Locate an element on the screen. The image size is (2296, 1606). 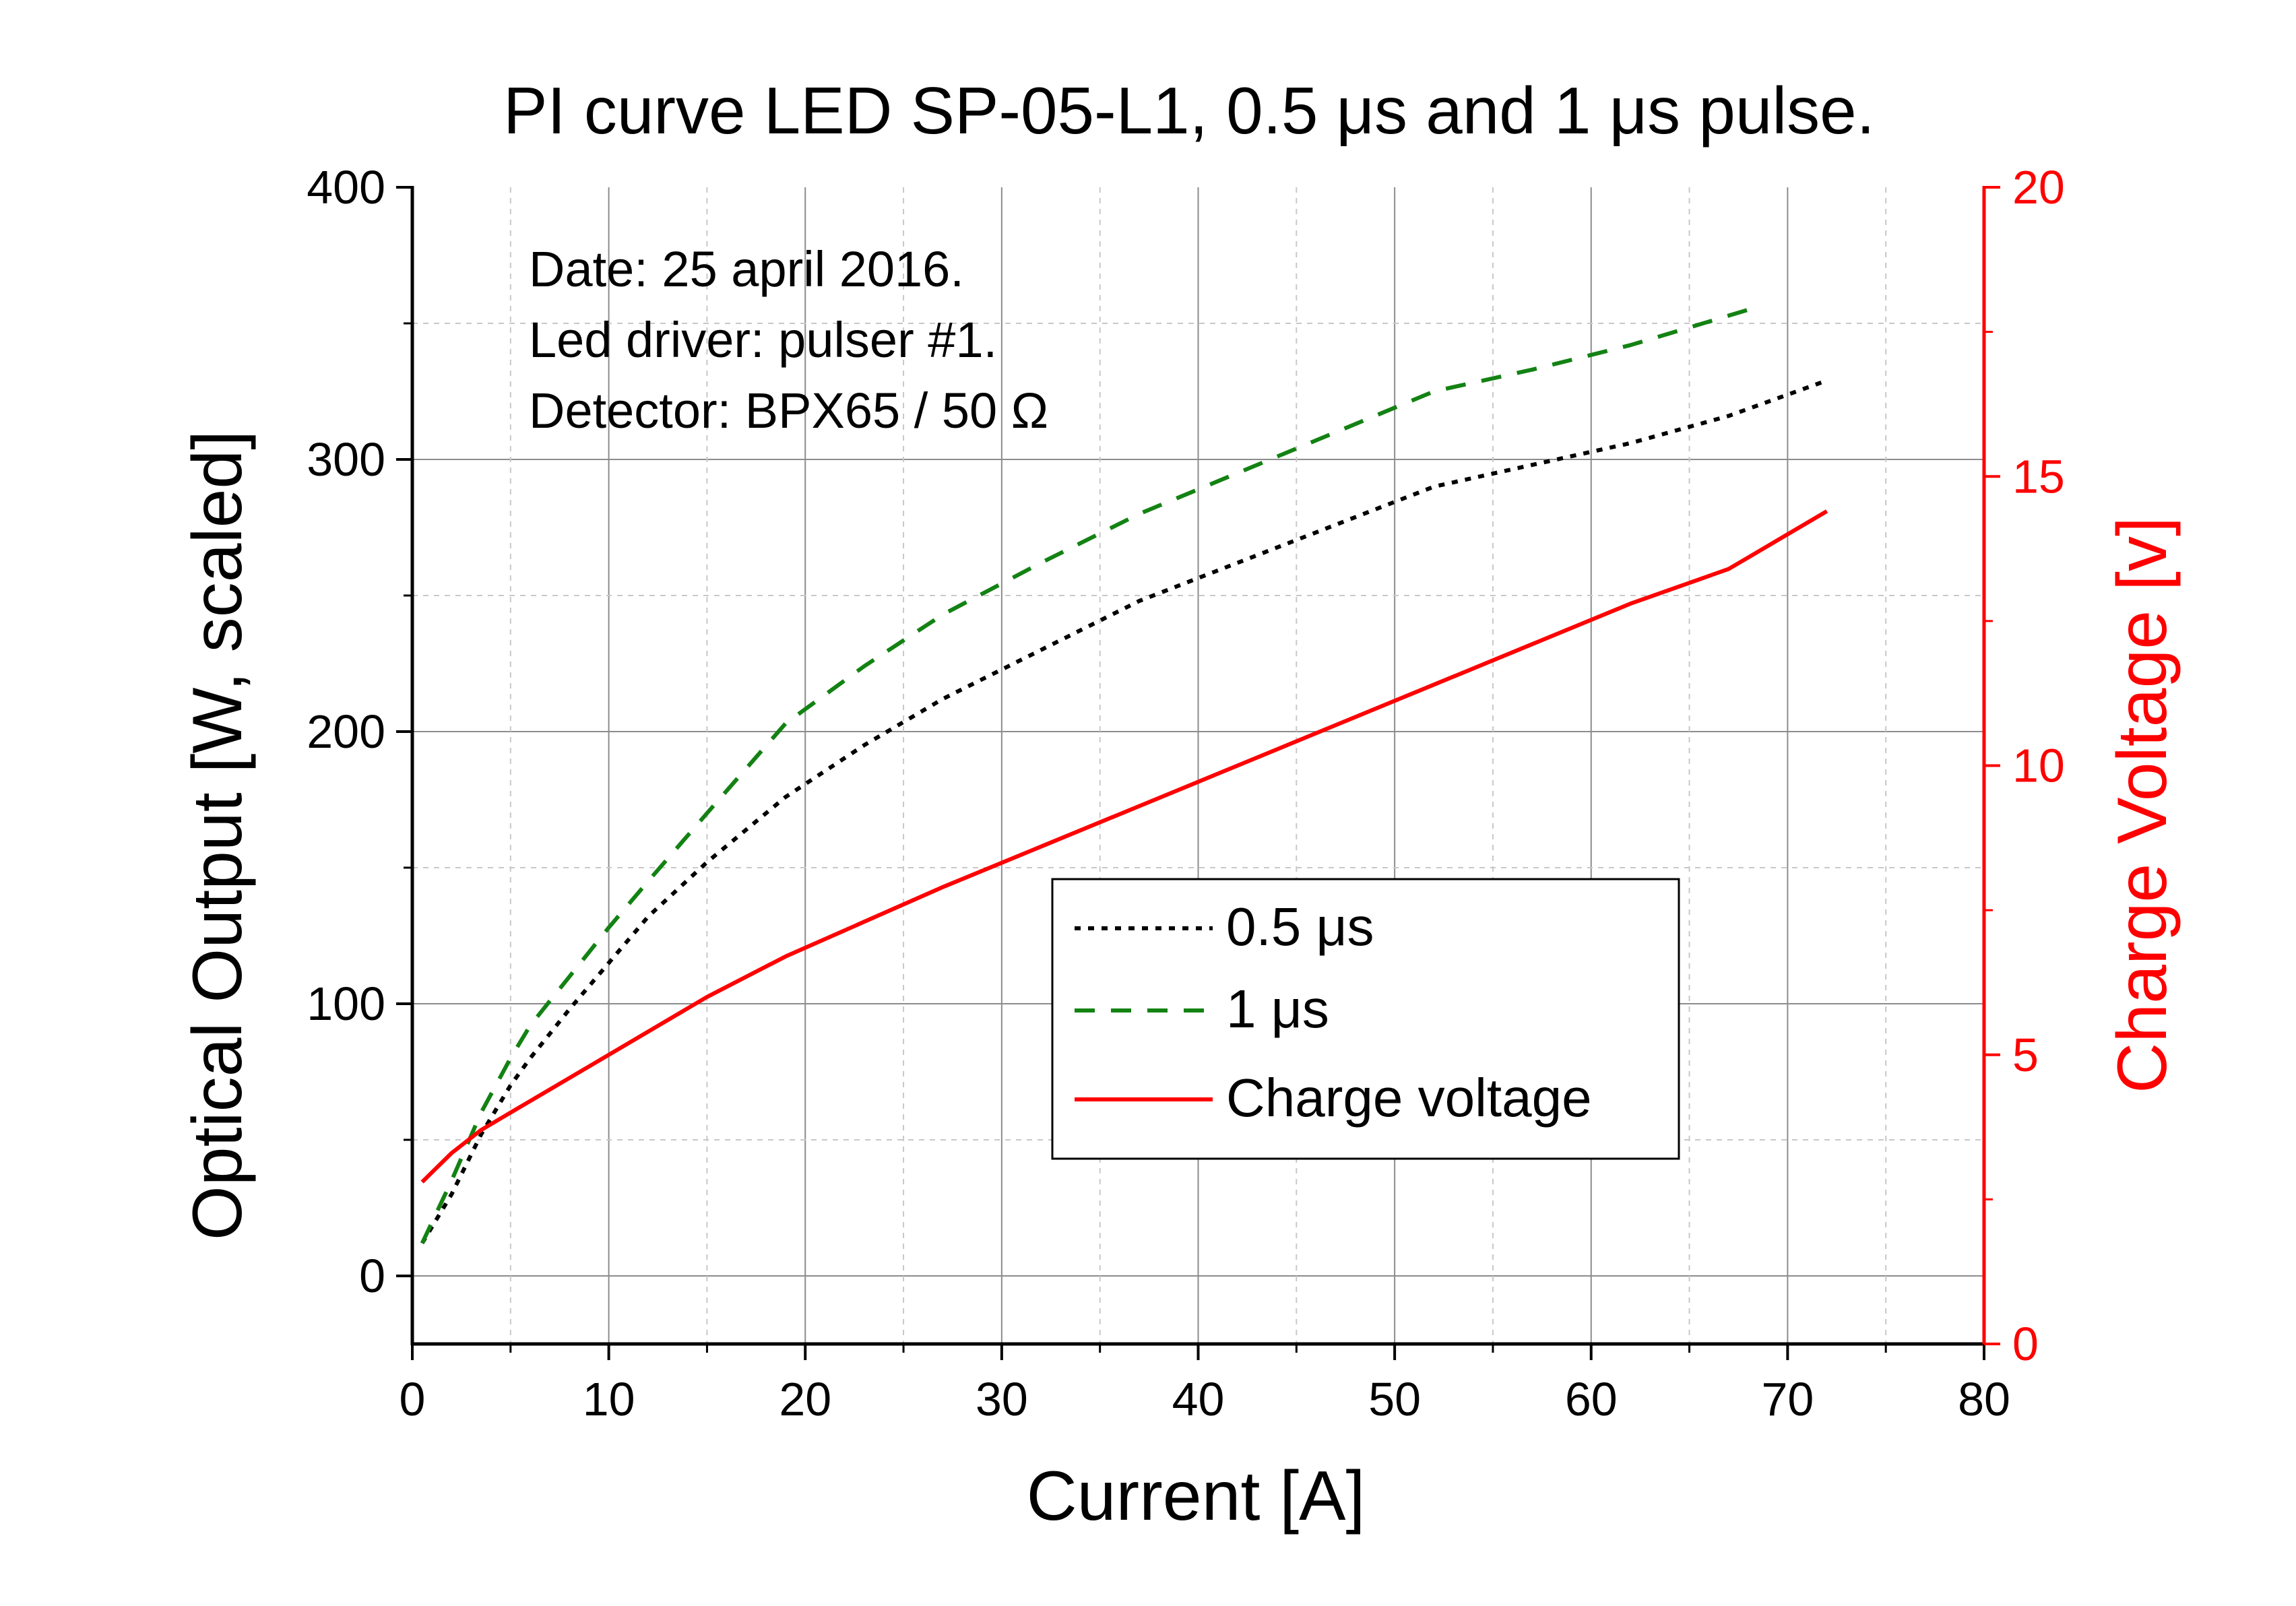
annotation-driver: Led driver: pulser #1. is located at coordinates (763, 340).